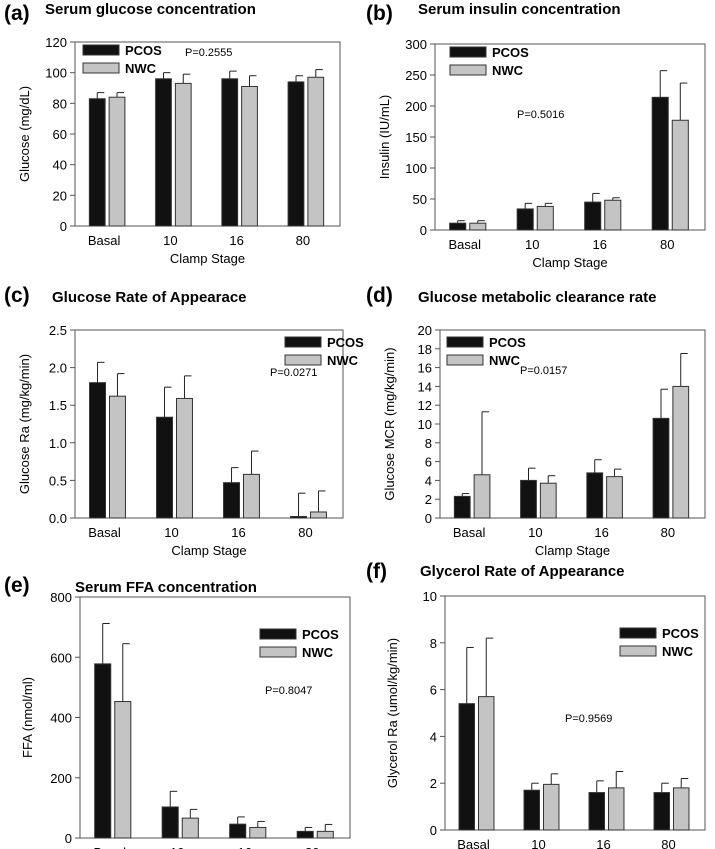  Describe the element at coordinates (288, 691) in the screenshot. I see `p-value: P=0.8047` at that location.